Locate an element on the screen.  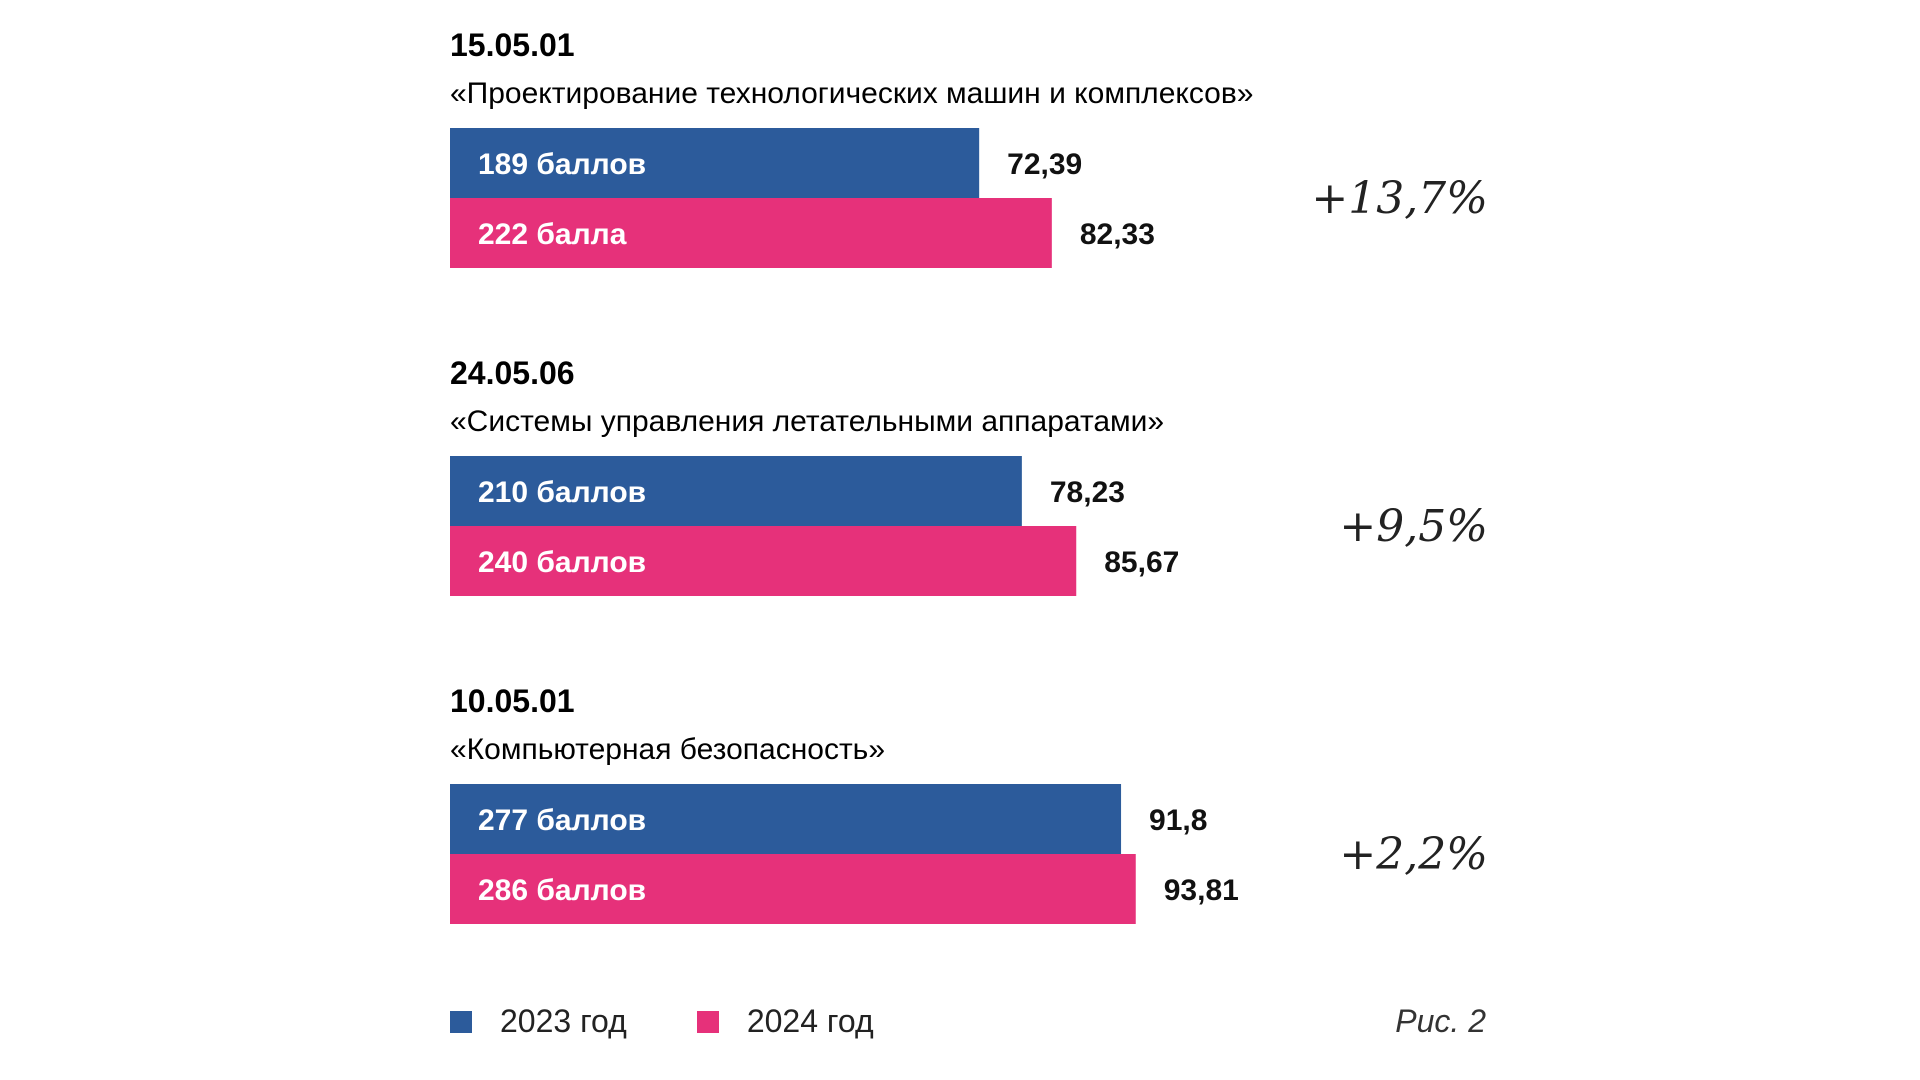
value-label: 93,81 is located at coordinates (1201, 890).